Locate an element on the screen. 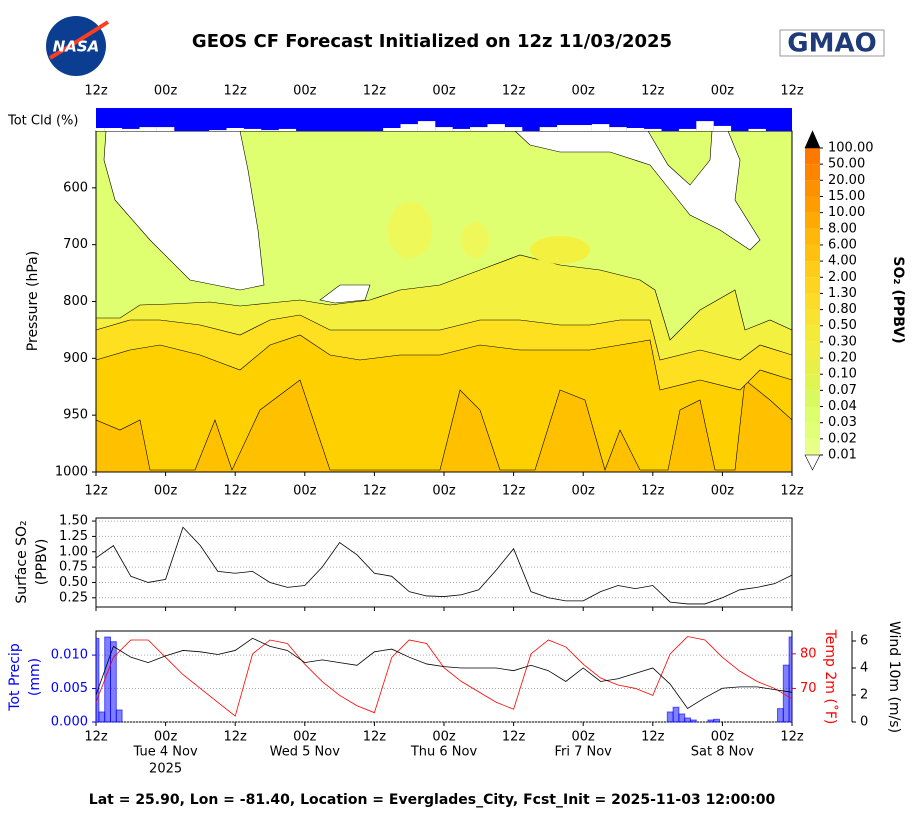 Image resolution: width=920 pixels, height=819 pixels. y-tick-label: 900 is located at coordinates (75, 358).